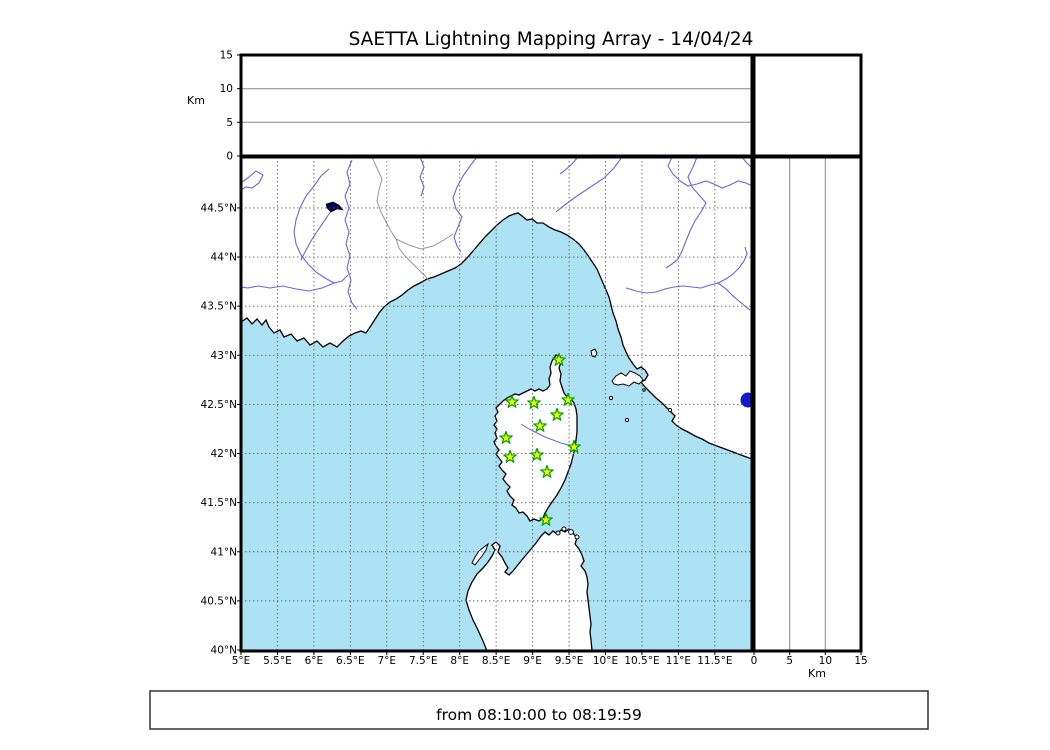 The width and height of the screenshot is (1050, 750). I want to click on distance-axis-label: Km, so click(817, 673).